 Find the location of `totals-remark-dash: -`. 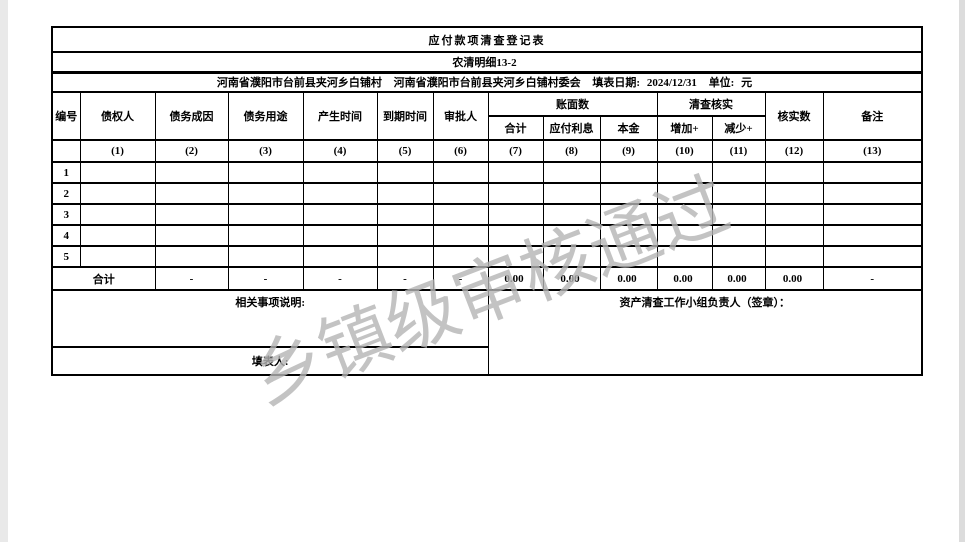

totals-remark-dash: - is located at coordinates (872, 278).